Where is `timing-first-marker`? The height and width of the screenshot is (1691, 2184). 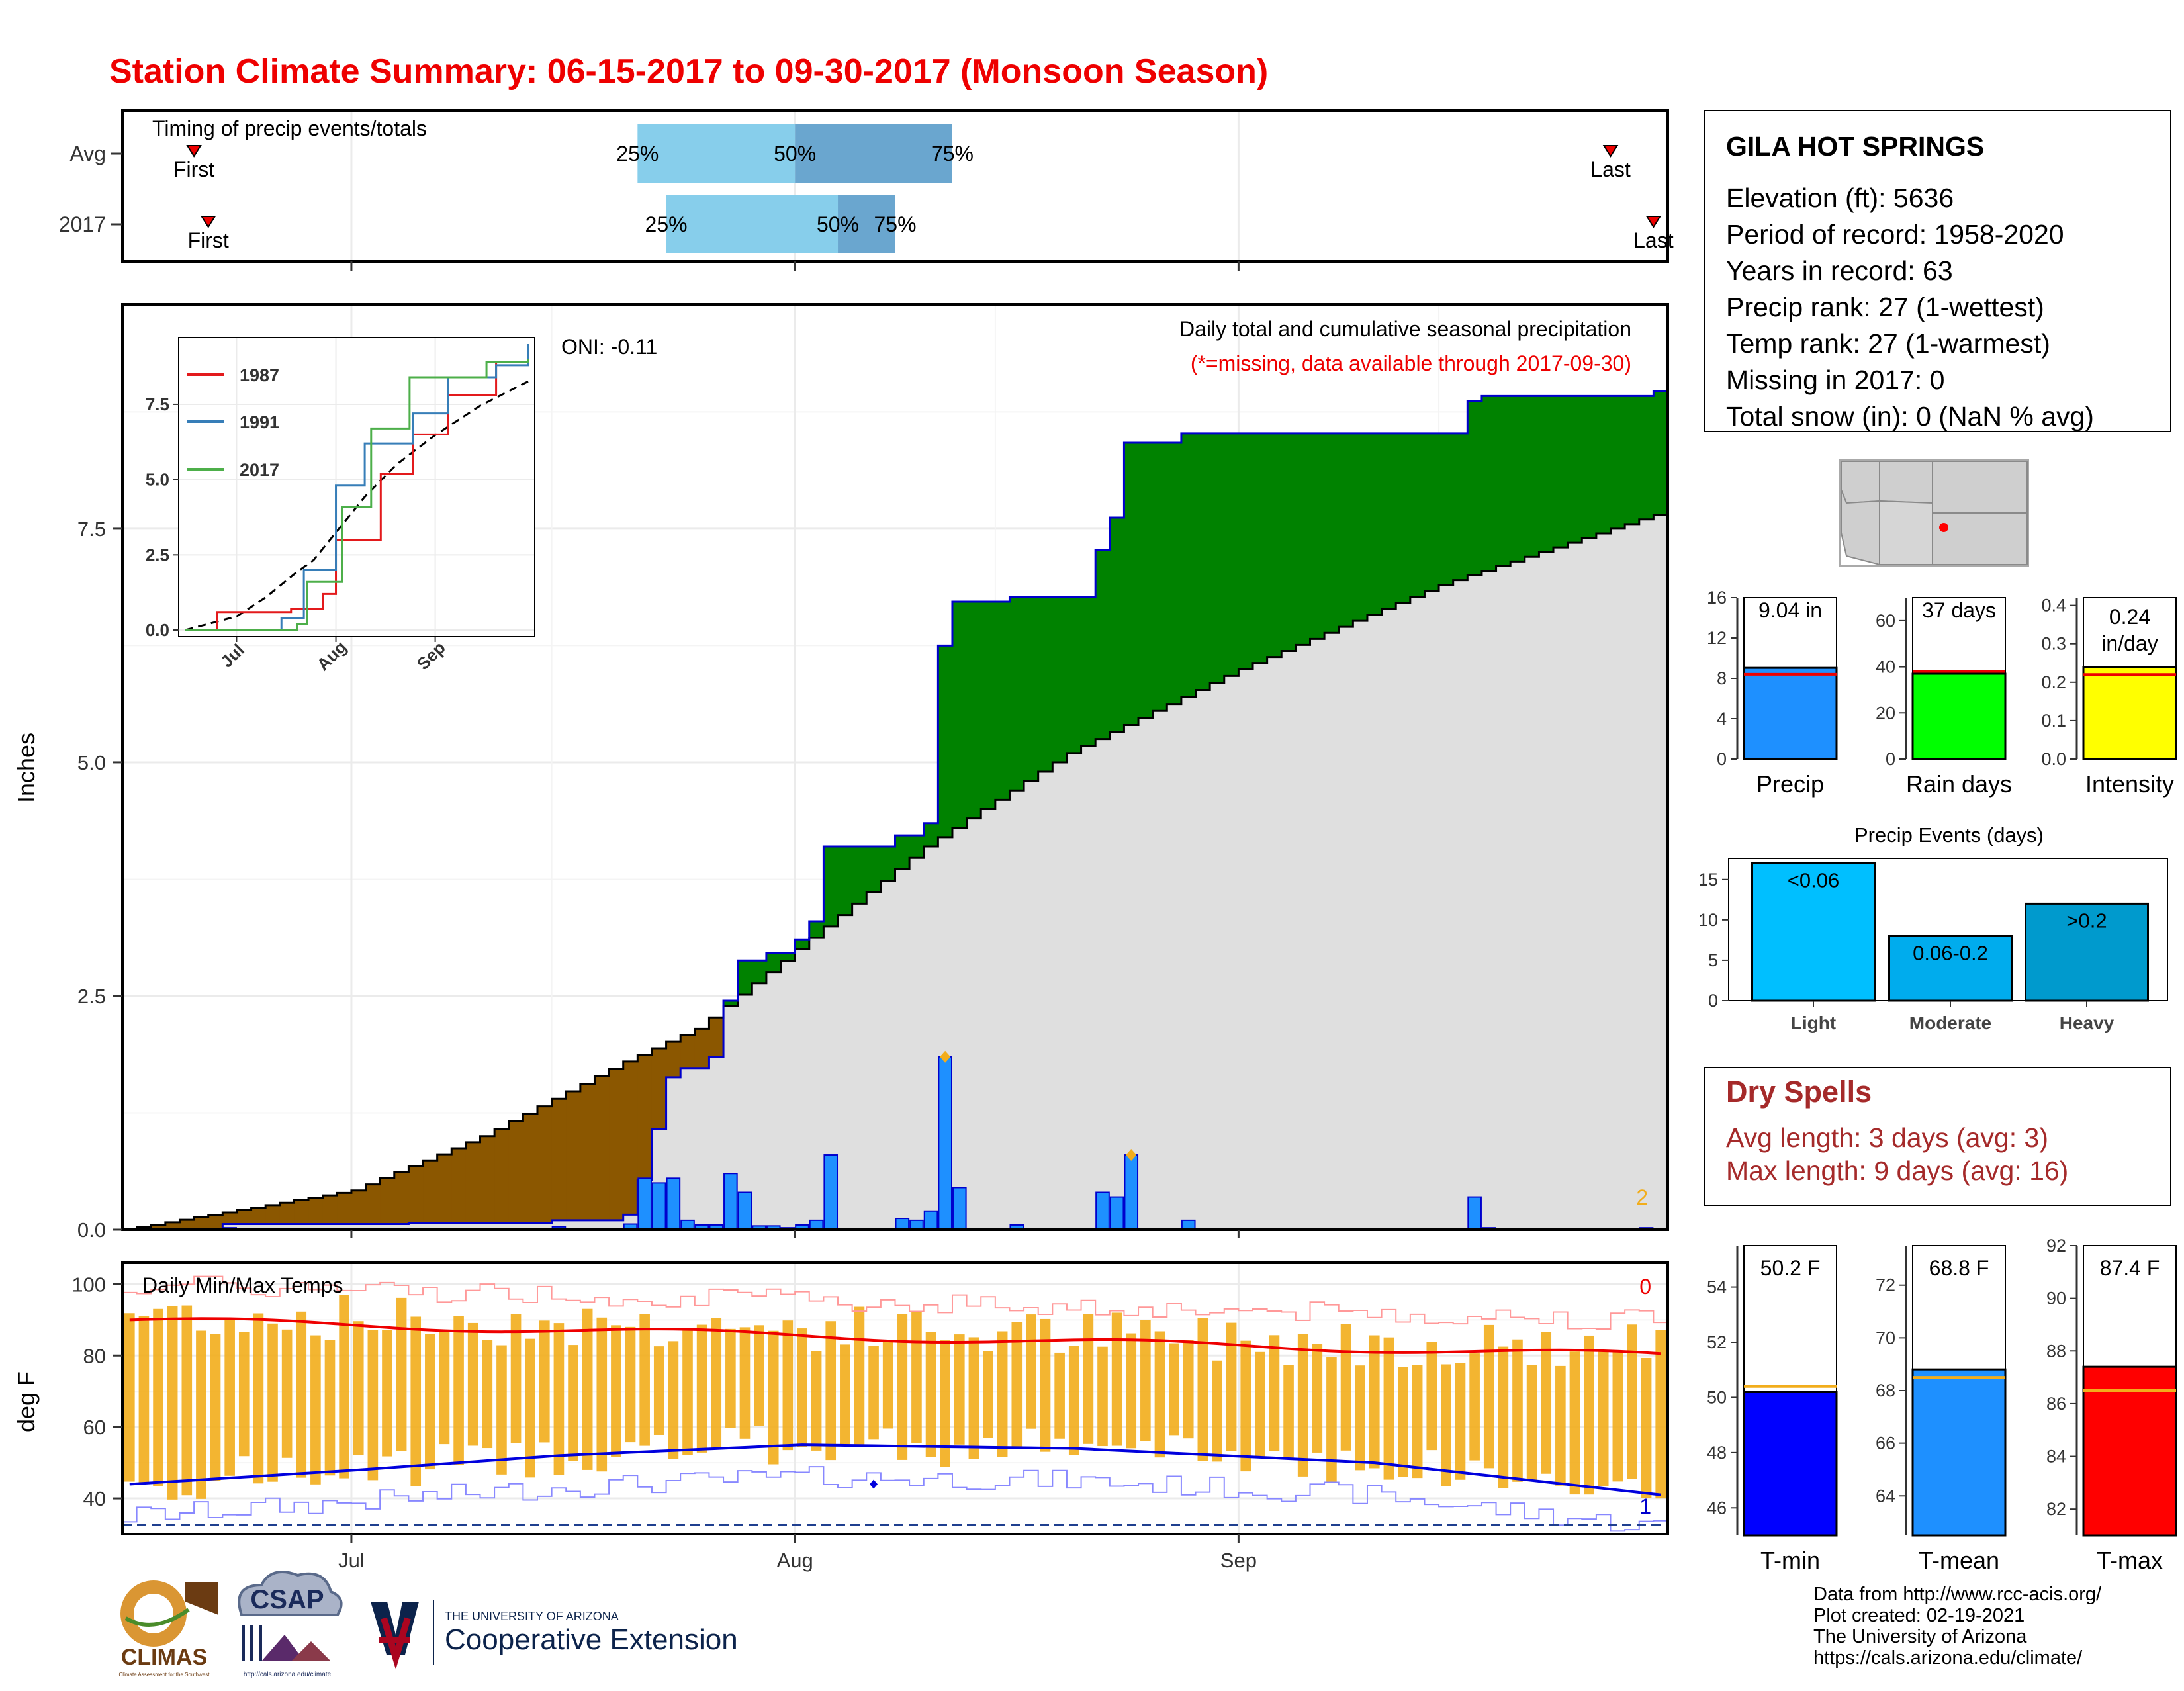
timing-first-marker is located at coordinates (194, 151).